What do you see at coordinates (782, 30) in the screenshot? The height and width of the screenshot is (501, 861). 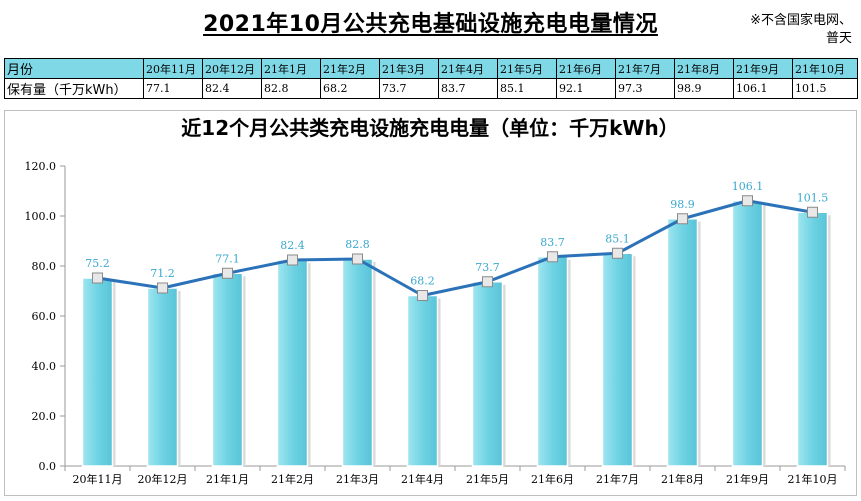 I see `page-note: ※不含国家电网、 普天` at bounding box center [782, 30].